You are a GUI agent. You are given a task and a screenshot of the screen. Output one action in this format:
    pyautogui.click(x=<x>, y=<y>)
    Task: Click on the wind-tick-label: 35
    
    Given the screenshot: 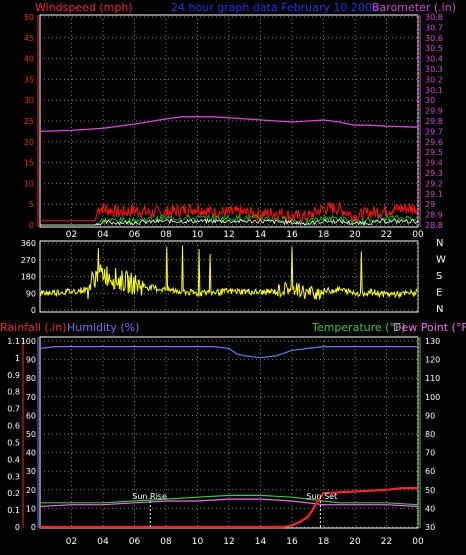 What is the action you would take?
    pyautogui.click(x=29, y=79)
    